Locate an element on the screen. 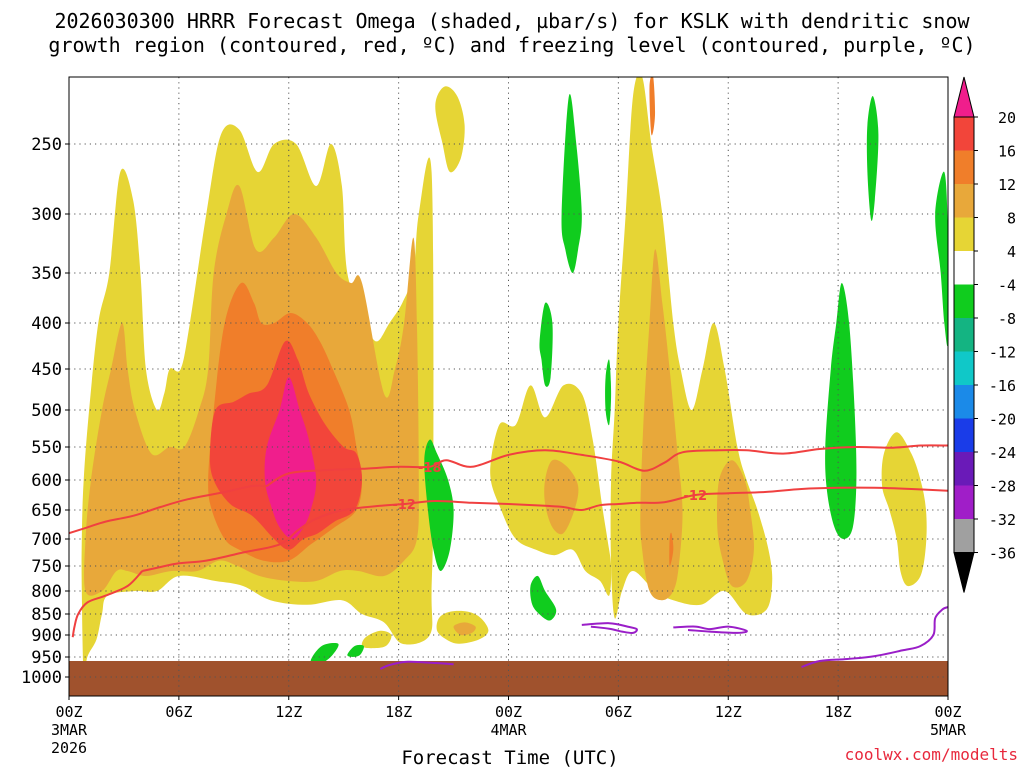 The width and height of the screenshot is (1024, 768). colorbar-label: -28 is located at coordinates (1002, 487).